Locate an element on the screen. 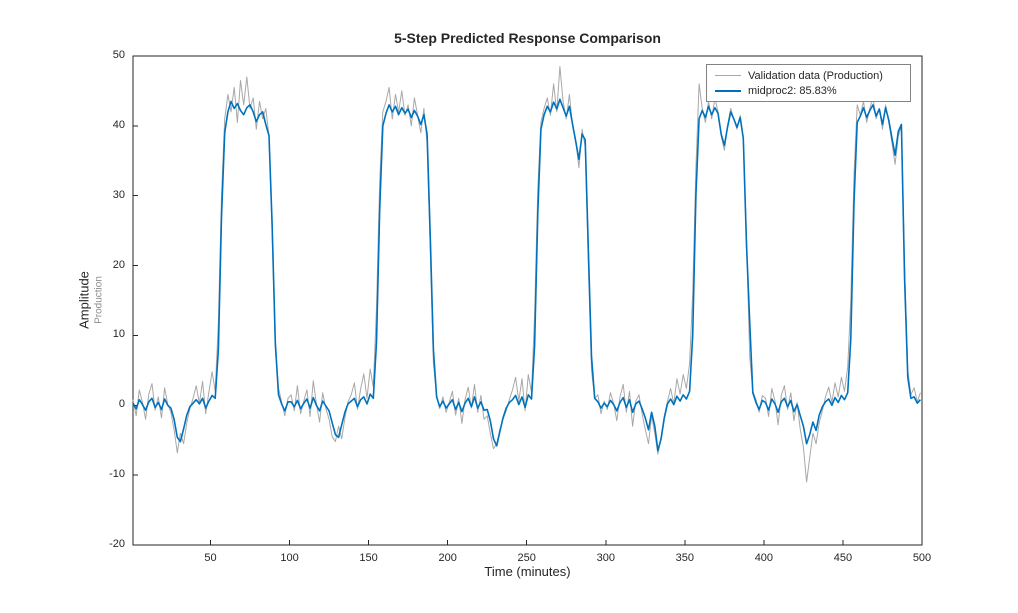  x-tick-label: 500 is located at coordinates (922, 558).